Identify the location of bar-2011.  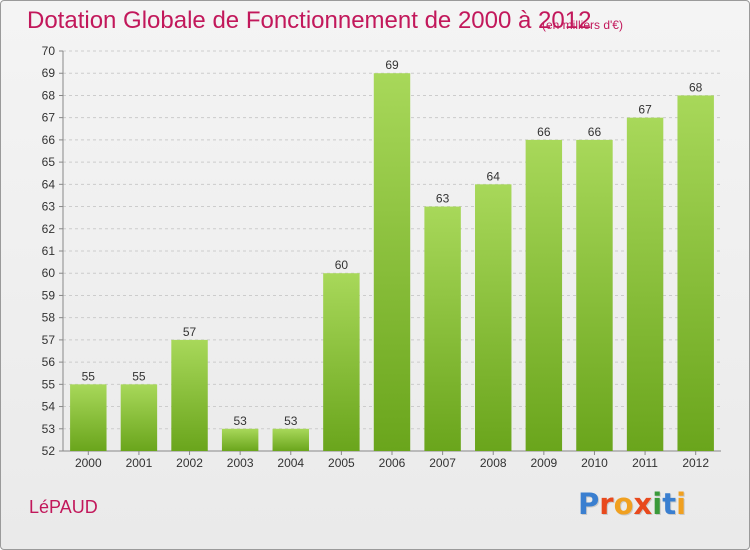
(645, 284).